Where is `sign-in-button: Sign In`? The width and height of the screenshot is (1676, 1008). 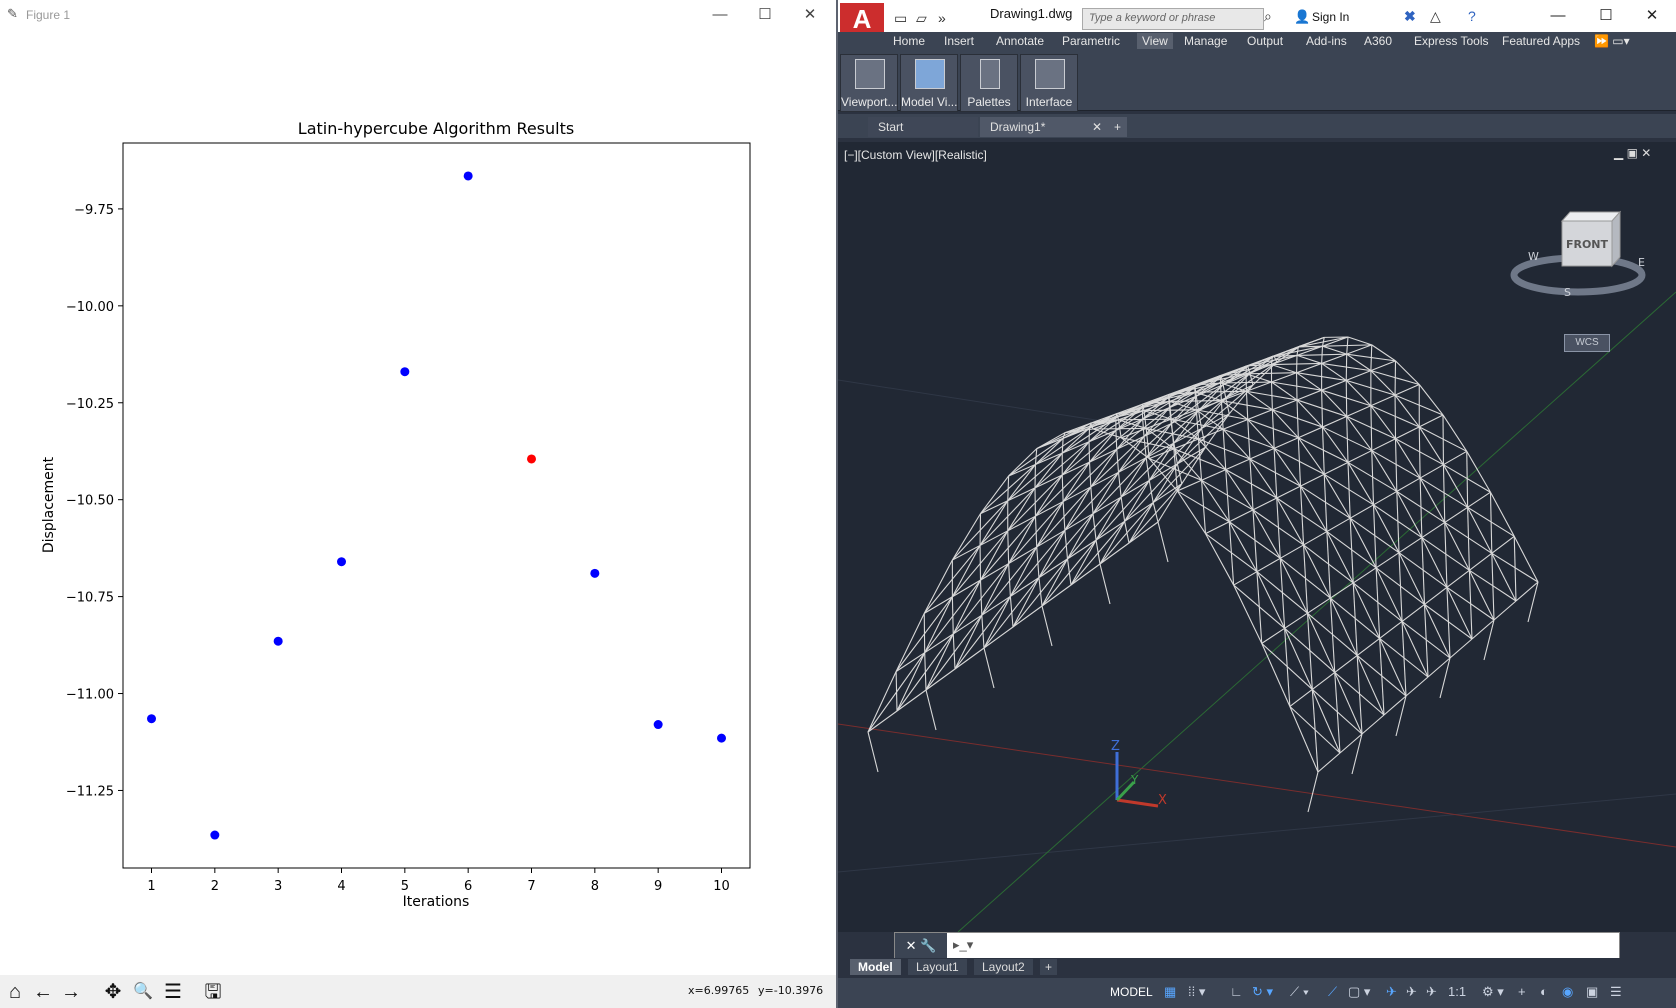
sign-in-button: Sign In is located at coordinates (1331, 17).